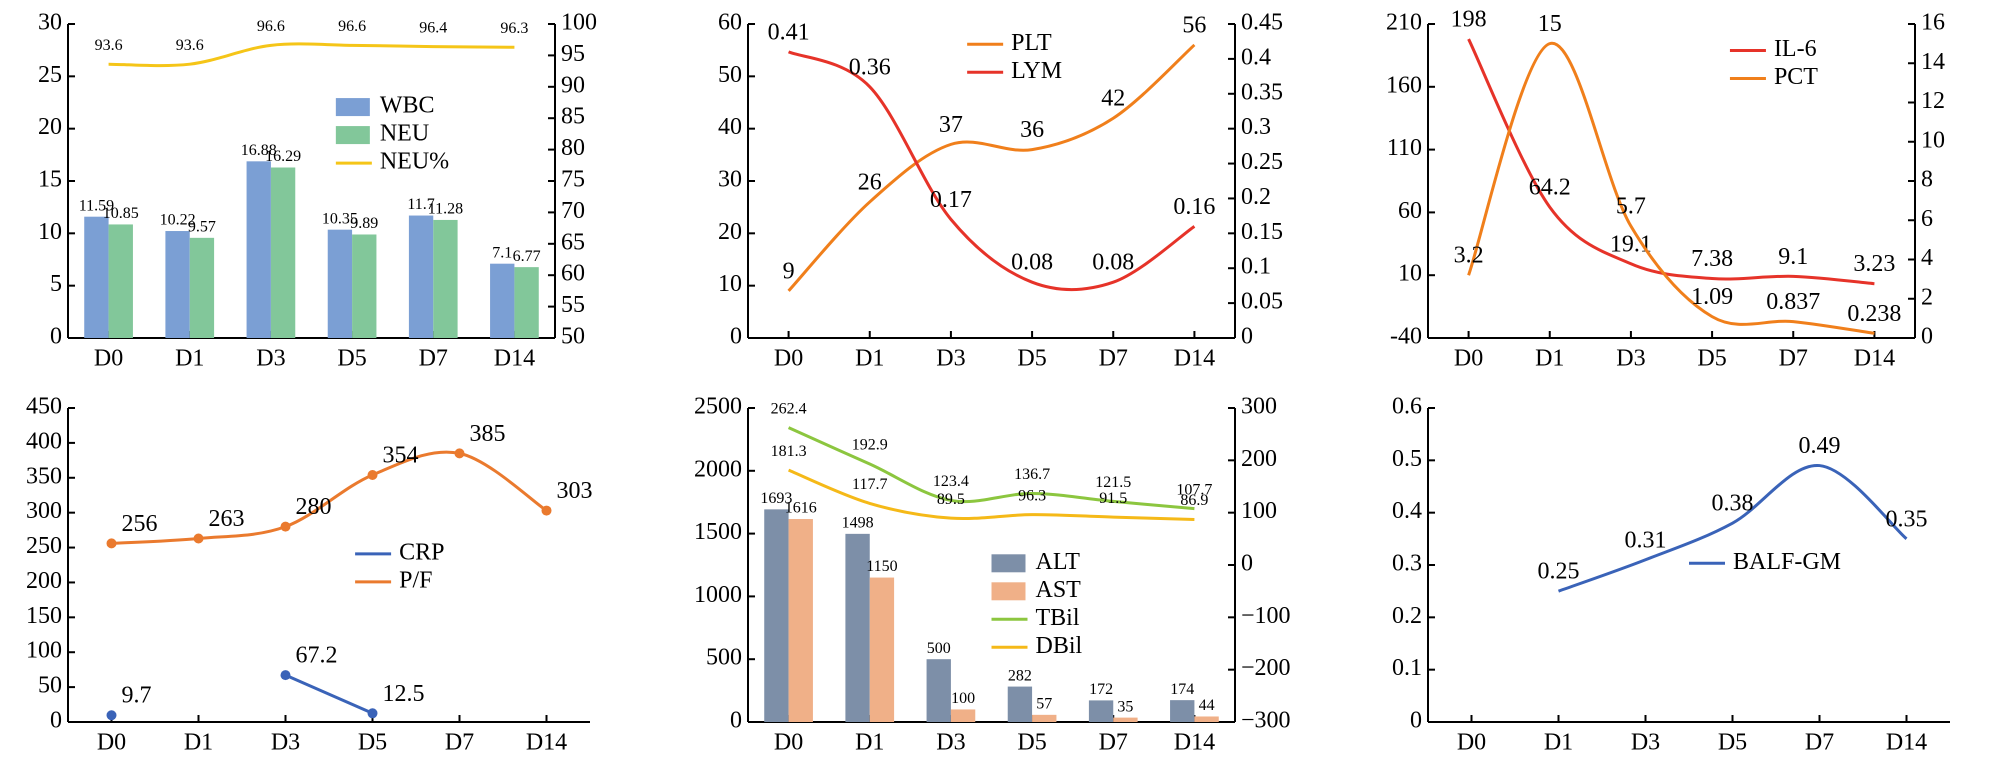 The height and width of the screenshot is (759, 2008). What do you see at coordinates (1631, 207) in the screenshot?
I see `point-label: 5.7` at bounding box center [1631, 207].